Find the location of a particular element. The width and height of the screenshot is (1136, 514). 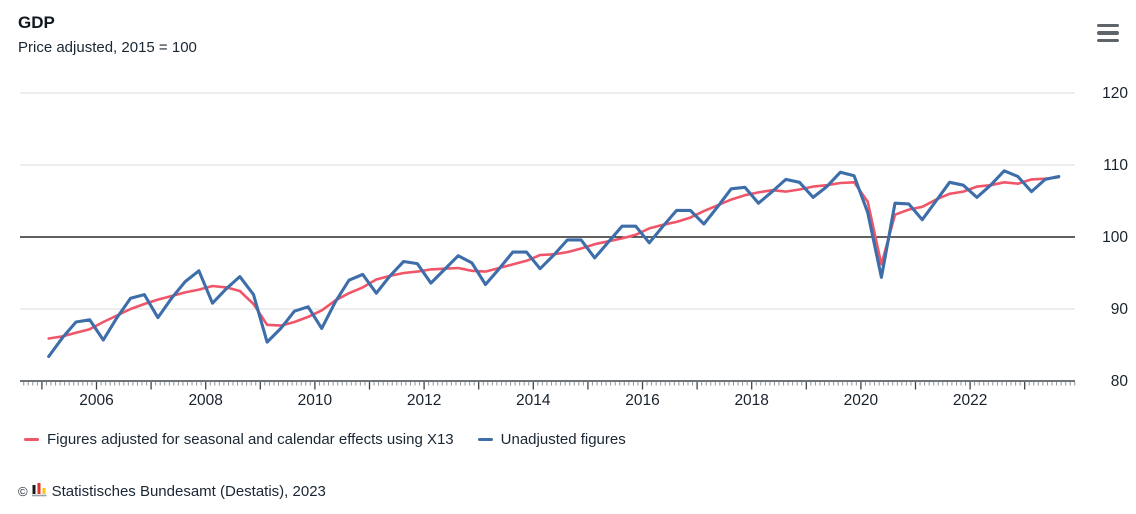

chart-subtitle: Price adjusted, 2015 = 100 is located at coordinates (107, 47).